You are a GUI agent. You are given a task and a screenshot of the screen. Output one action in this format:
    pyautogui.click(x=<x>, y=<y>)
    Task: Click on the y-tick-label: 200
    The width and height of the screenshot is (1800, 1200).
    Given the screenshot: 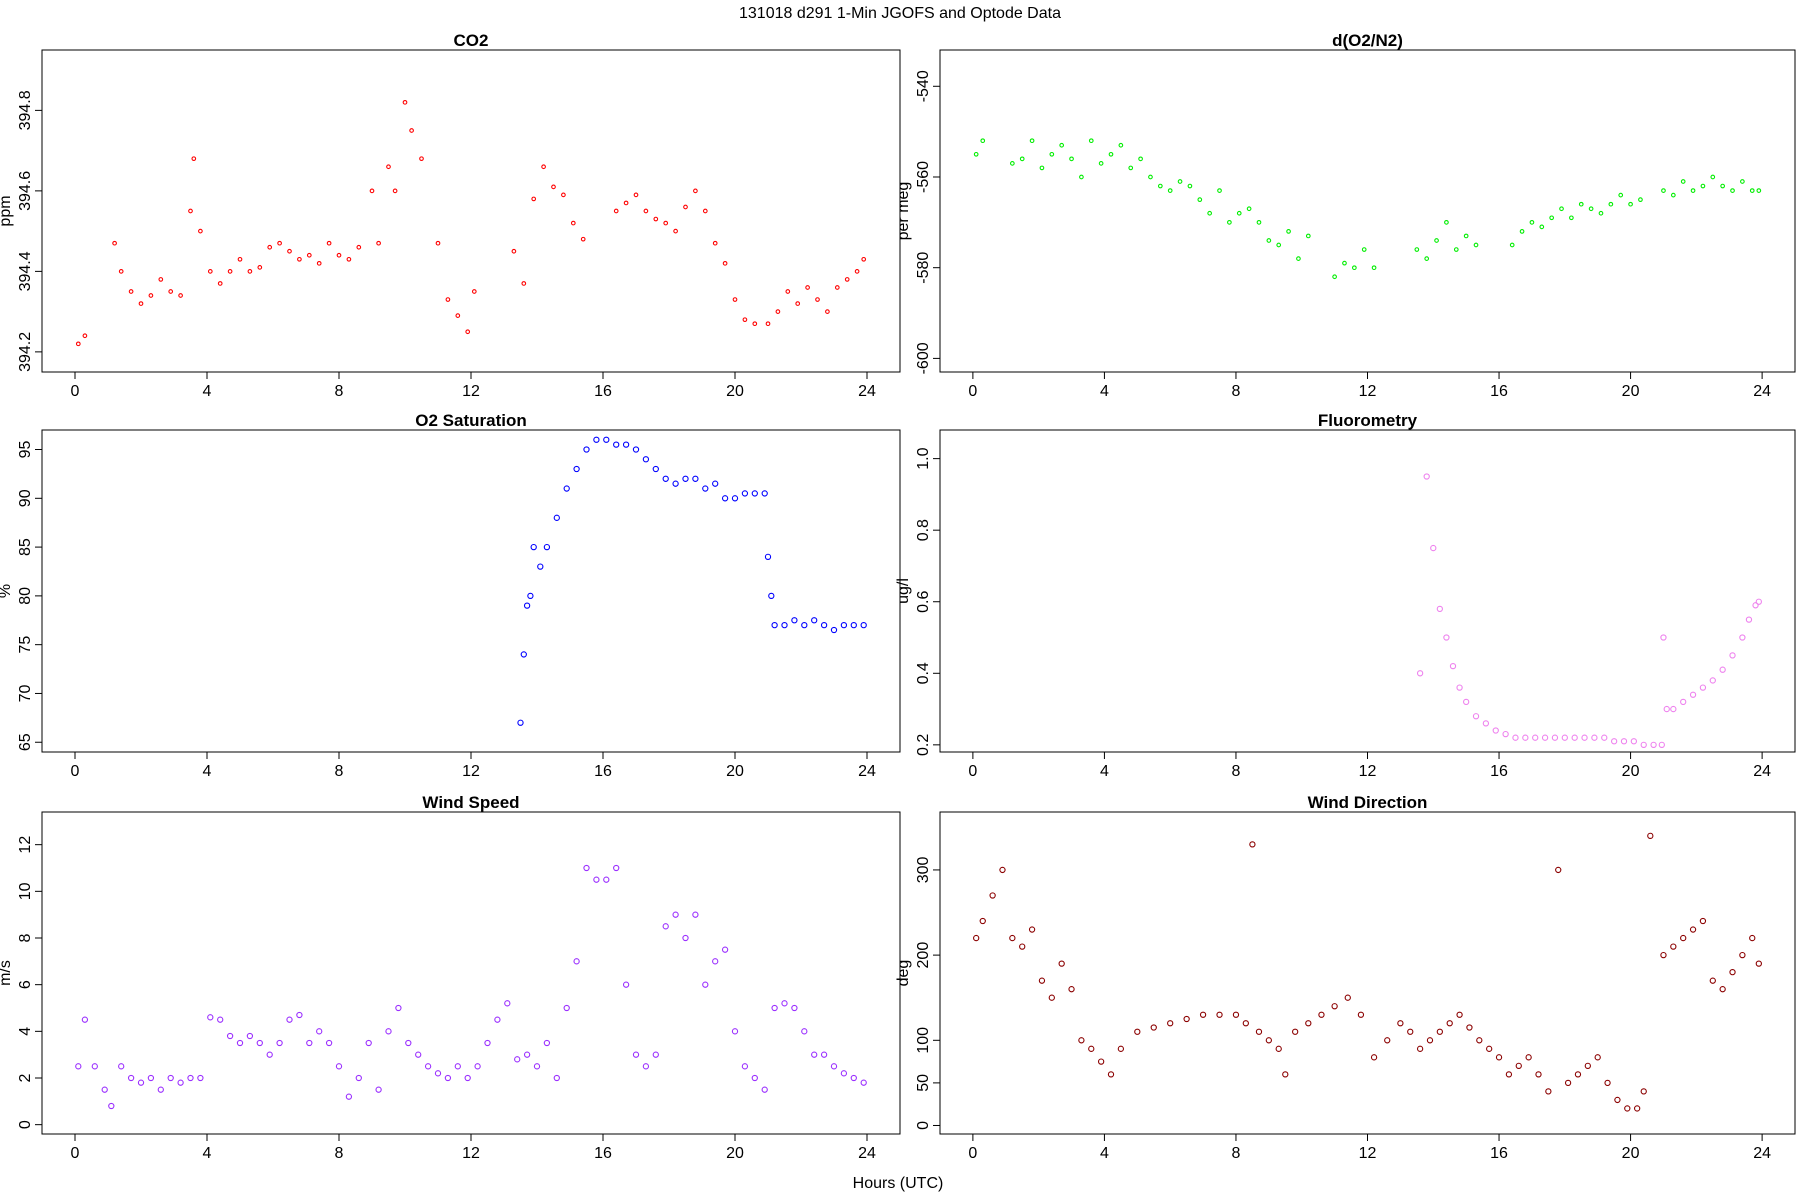 What is the action you would take?
    pyautogui.click(x=923, y=955)
    